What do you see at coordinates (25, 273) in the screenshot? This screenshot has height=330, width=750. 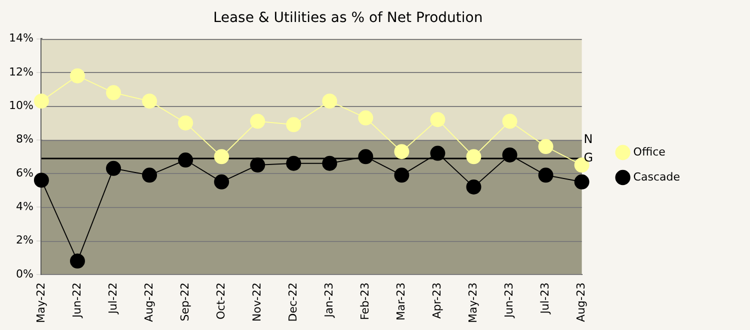 I see `y-tick-label: 0%` at bounding box center [25, 273].